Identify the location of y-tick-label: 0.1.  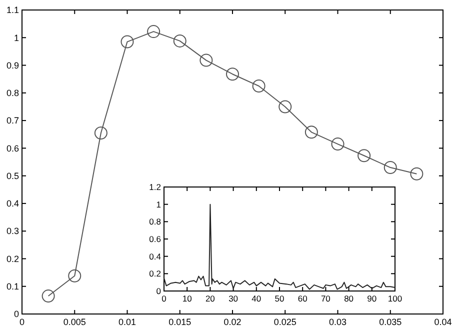
(12, 287).